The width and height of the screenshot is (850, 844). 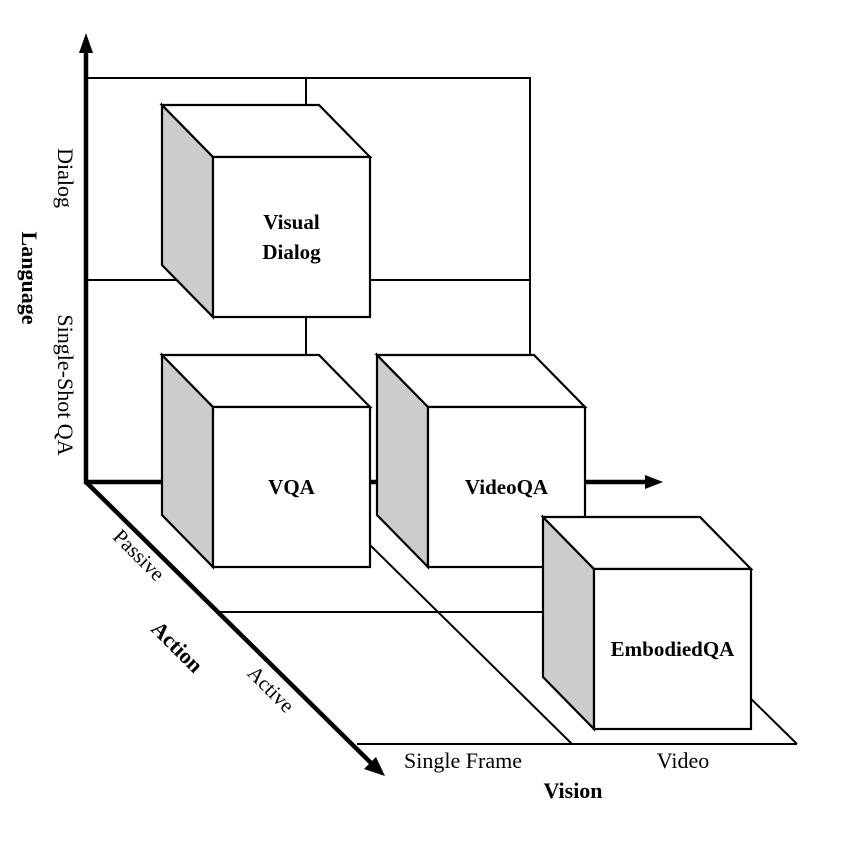 I want to click on cube-embodiedqa: EmbodiedQA, so click(x=647, y=623).